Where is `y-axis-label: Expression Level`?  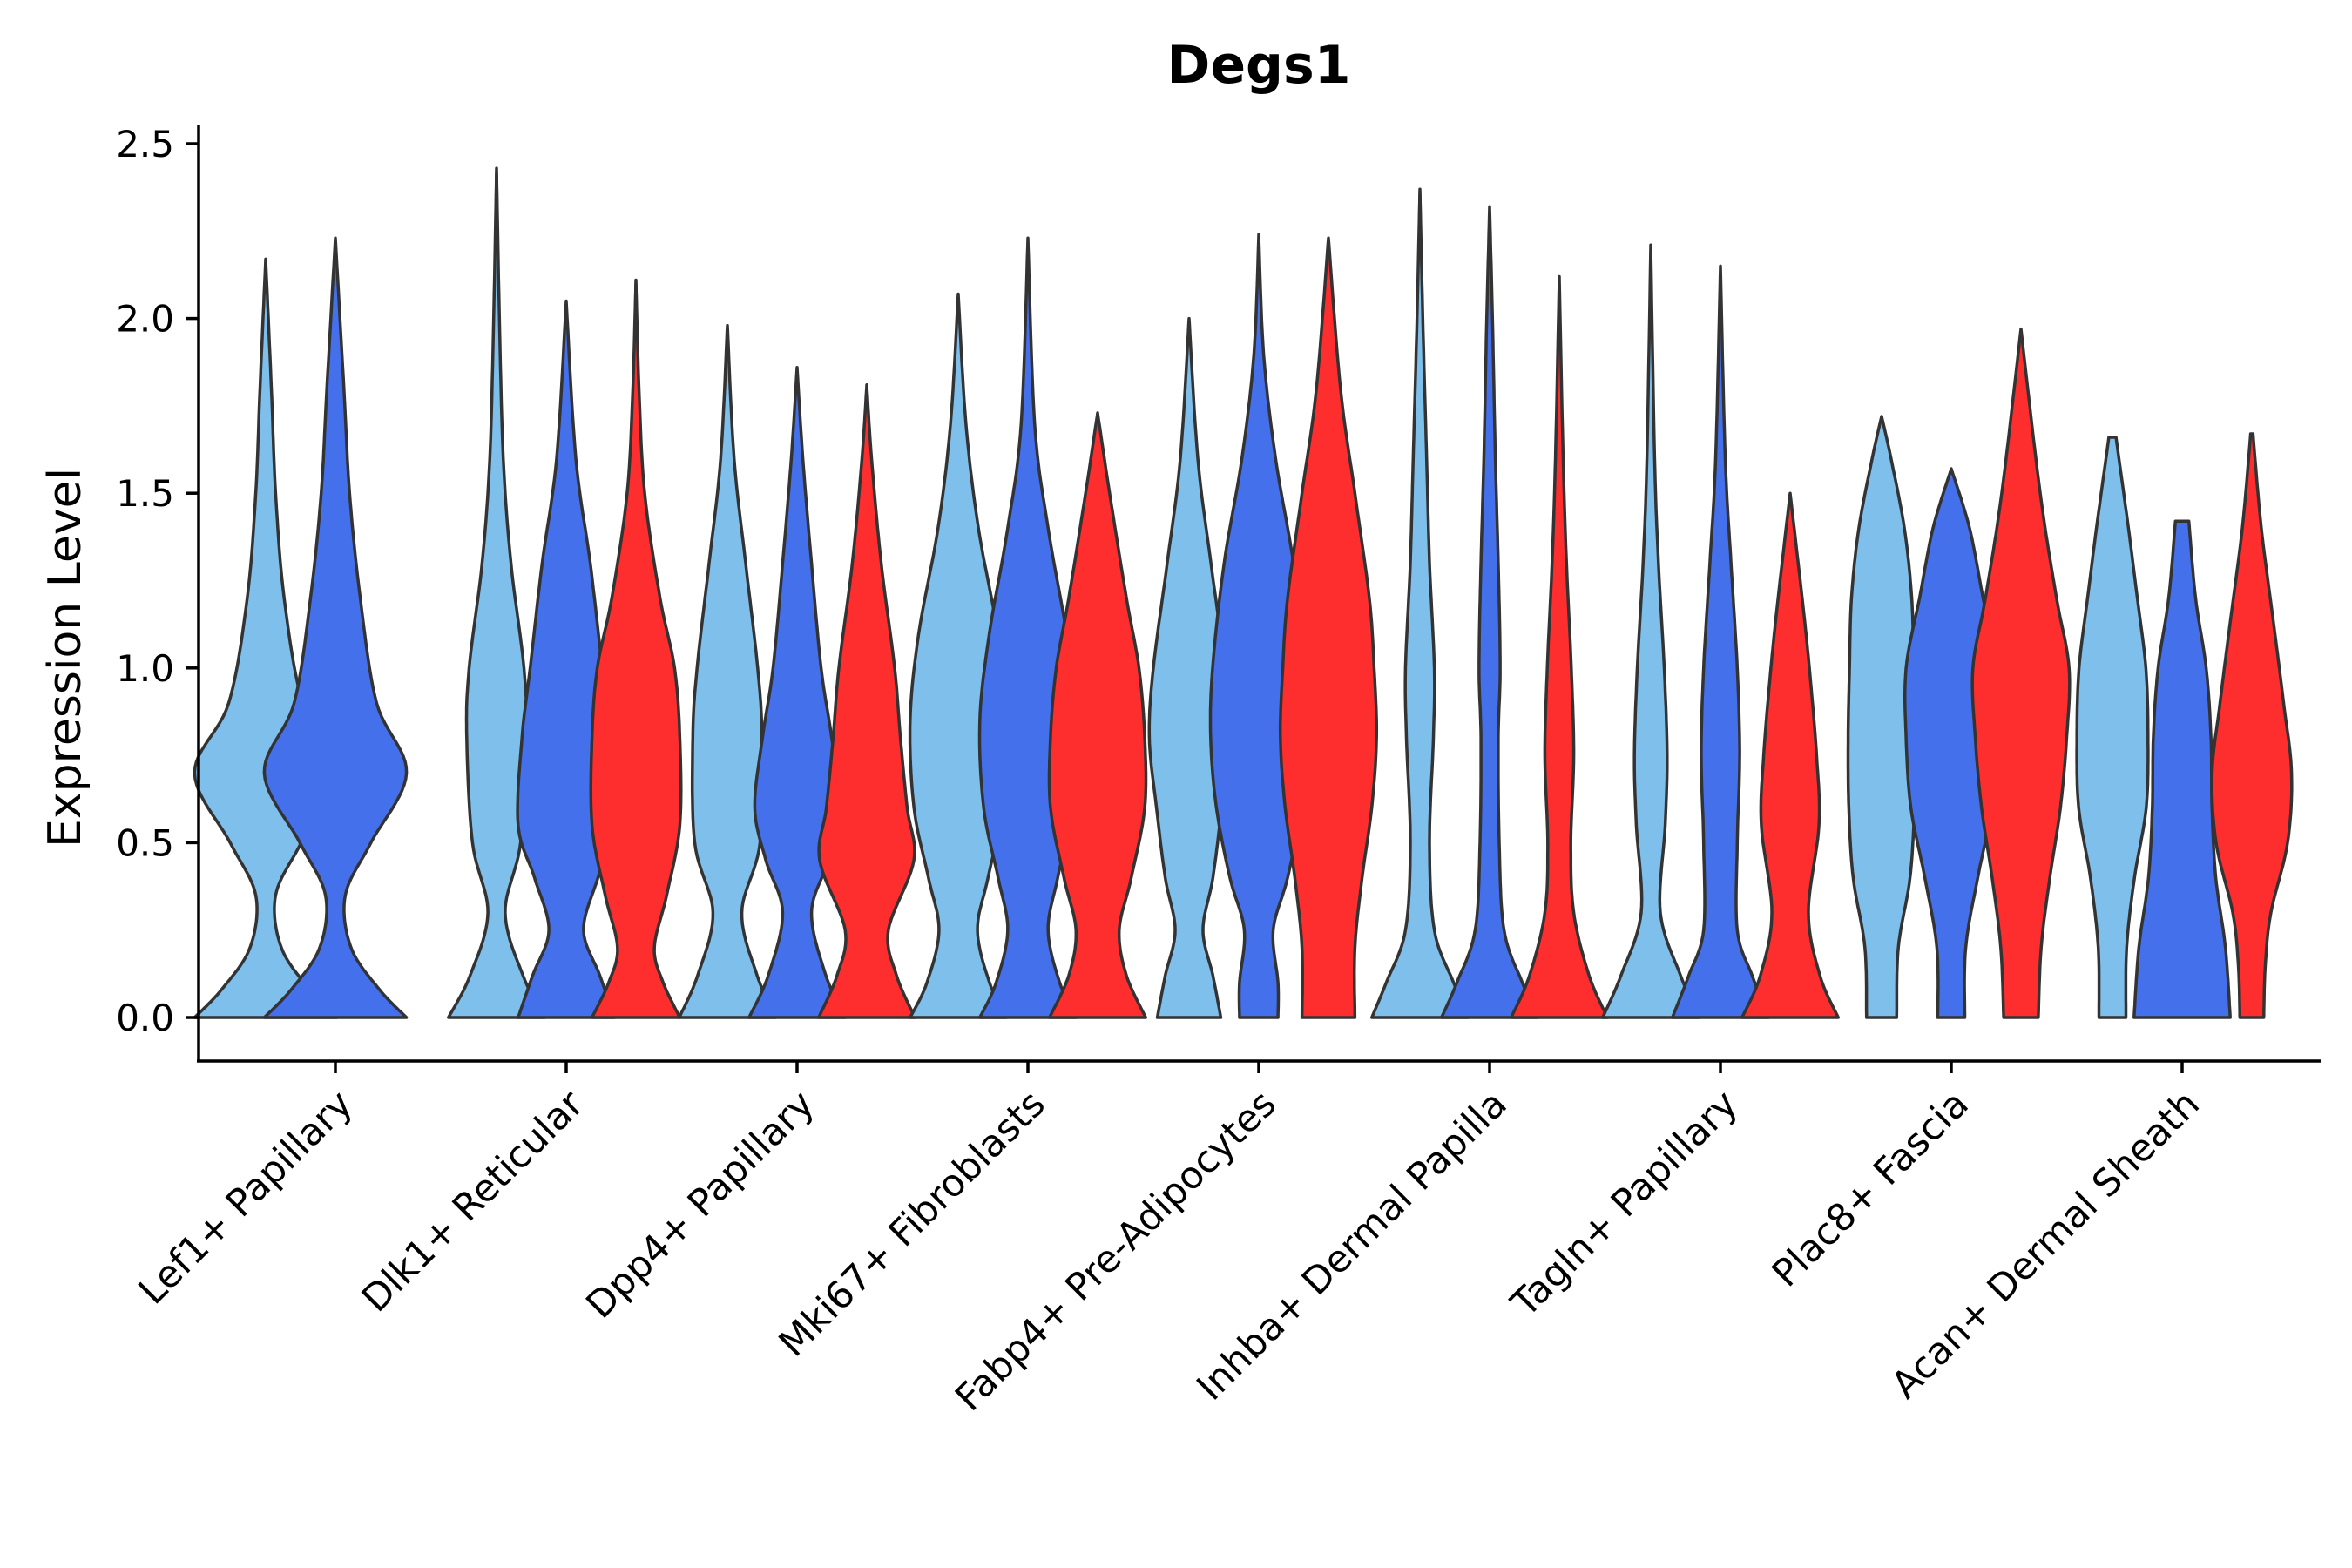 y-axis-label: Expression Level is located at coordinates (65, 658).